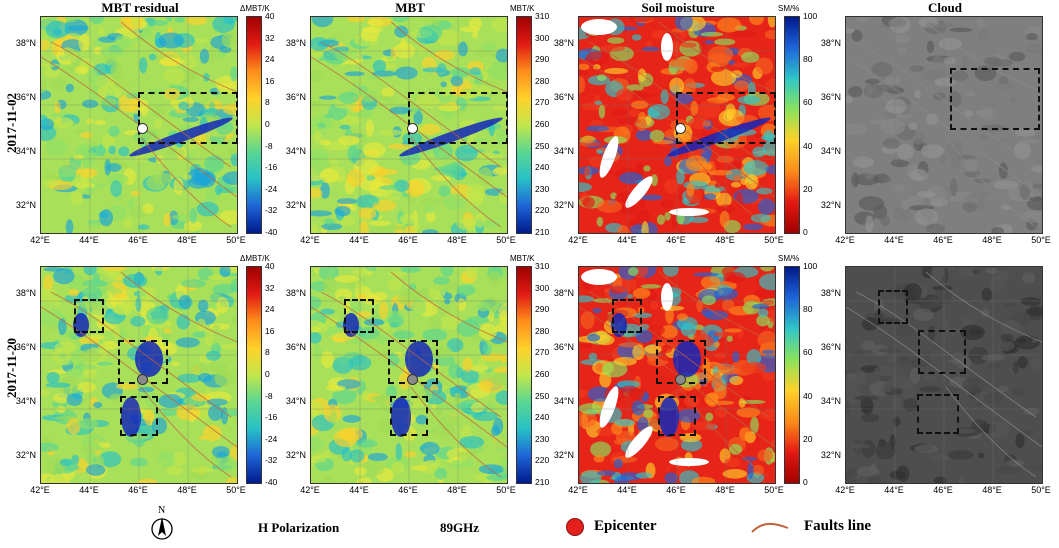 This screenshot has width=1059, height=548. I want to click on colorbar-tick-label: 230, so click(542, 188).